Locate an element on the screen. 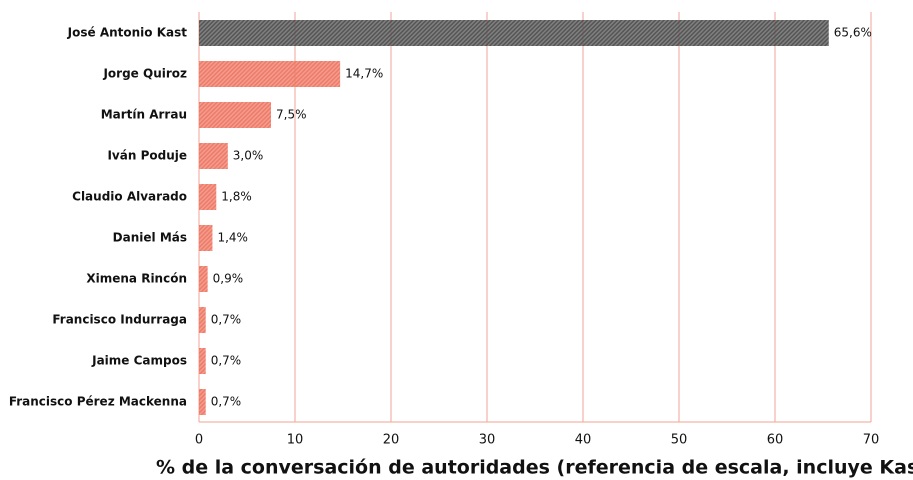 Image resolution: width=913 pixels, height=480 pixels. x-tick-label: 70 is located at coordinates (871, 440).